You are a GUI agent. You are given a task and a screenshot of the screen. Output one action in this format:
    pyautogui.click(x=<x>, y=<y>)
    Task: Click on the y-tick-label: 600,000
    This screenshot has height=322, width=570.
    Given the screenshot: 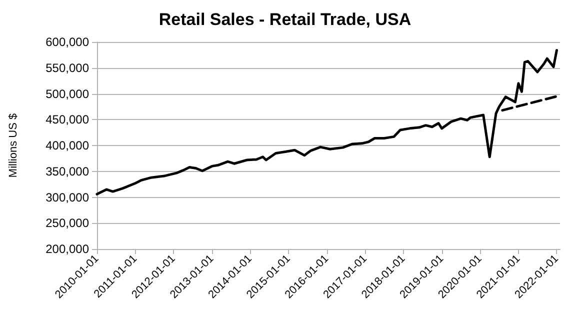 What is the action you would take?
    pyautogui.click(x=68, y=42)
    